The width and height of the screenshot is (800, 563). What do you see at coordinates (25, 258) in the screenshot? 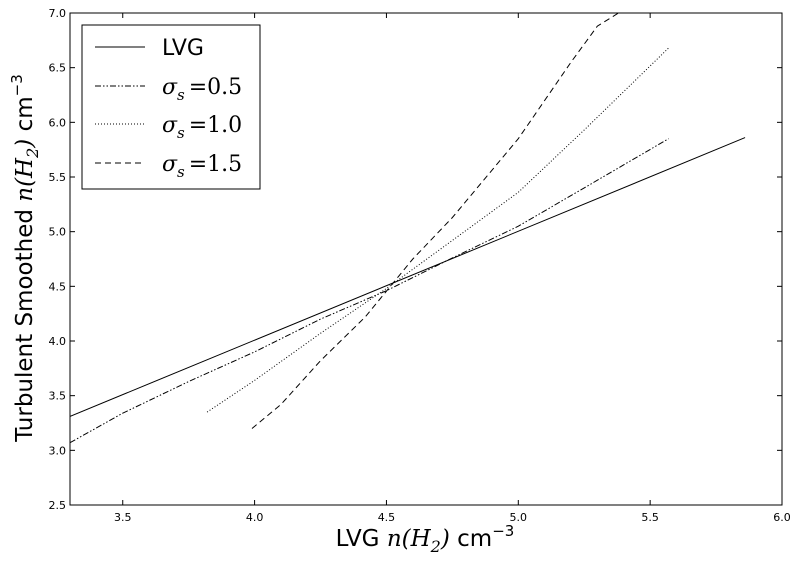
I see `y-axis-title: Turbulent Smoothed n(H2) cm−3` at bounding box center [25, 258].